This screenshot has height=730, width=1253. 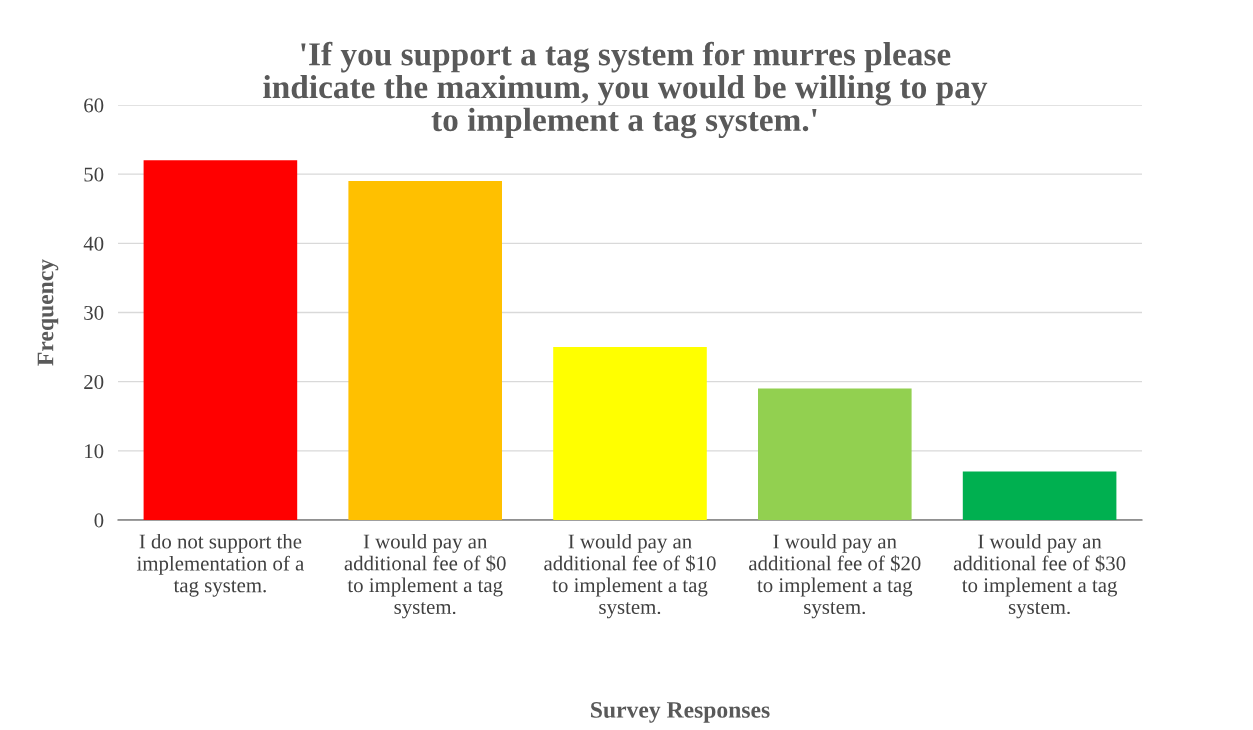 I want to click on x-axis-title: Survey Responses, so click(x=680, y=712).